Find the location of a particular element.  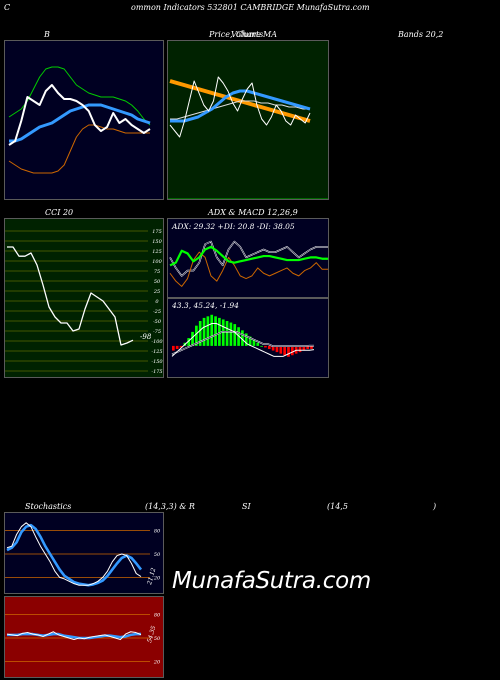

macd-panel: 43.3, 45.24, -1.94 is located at coordinates (248, 338).